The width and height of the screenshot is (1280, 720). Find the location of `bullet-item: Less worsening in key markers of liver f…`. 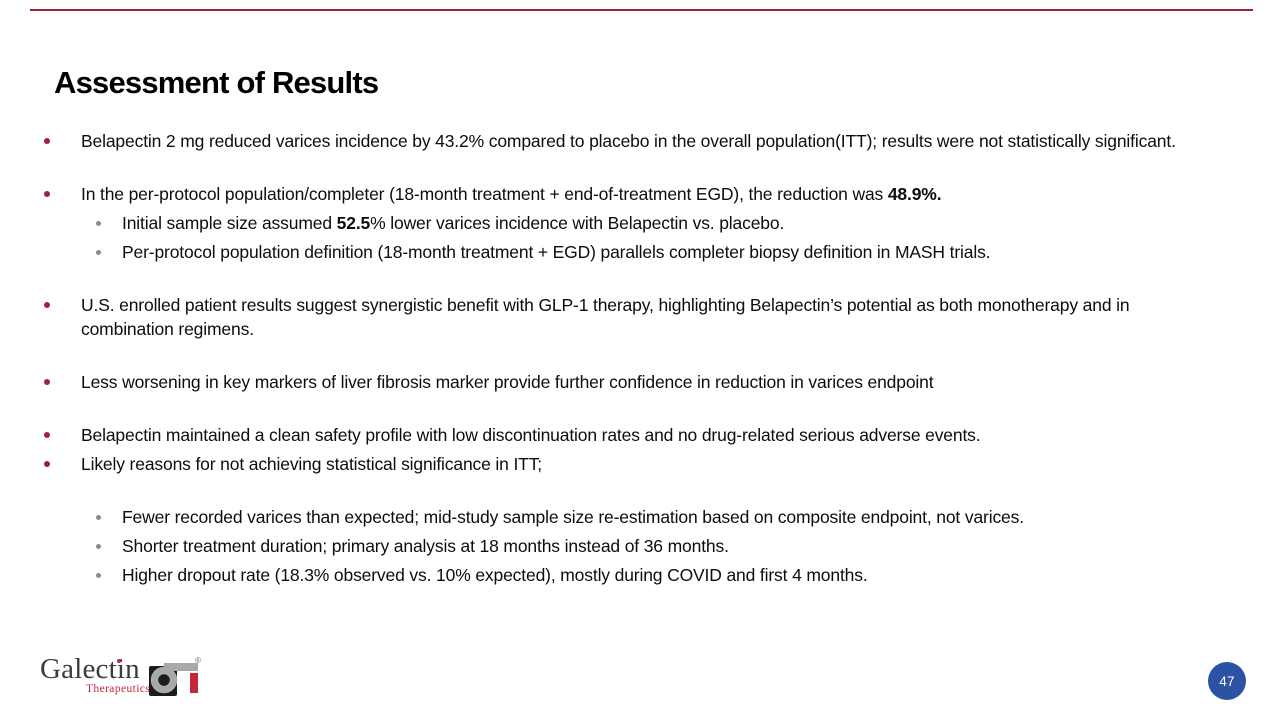

bullet-item: Less worsening in key markers of liver f… is located at coordinates (610, 382).